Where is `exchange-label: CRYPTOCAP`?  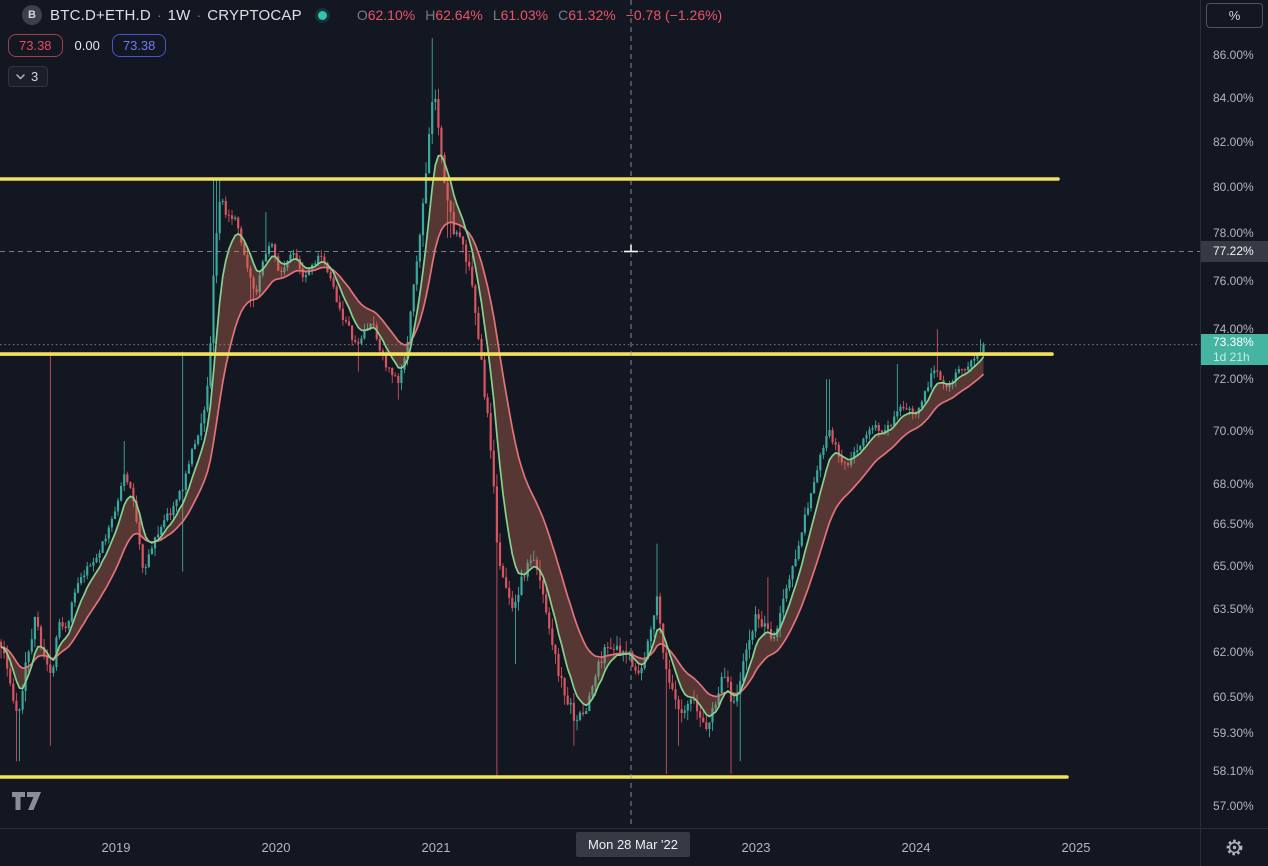
exchange-label: CRYPTOCAP is located at coordinates (254, 15).